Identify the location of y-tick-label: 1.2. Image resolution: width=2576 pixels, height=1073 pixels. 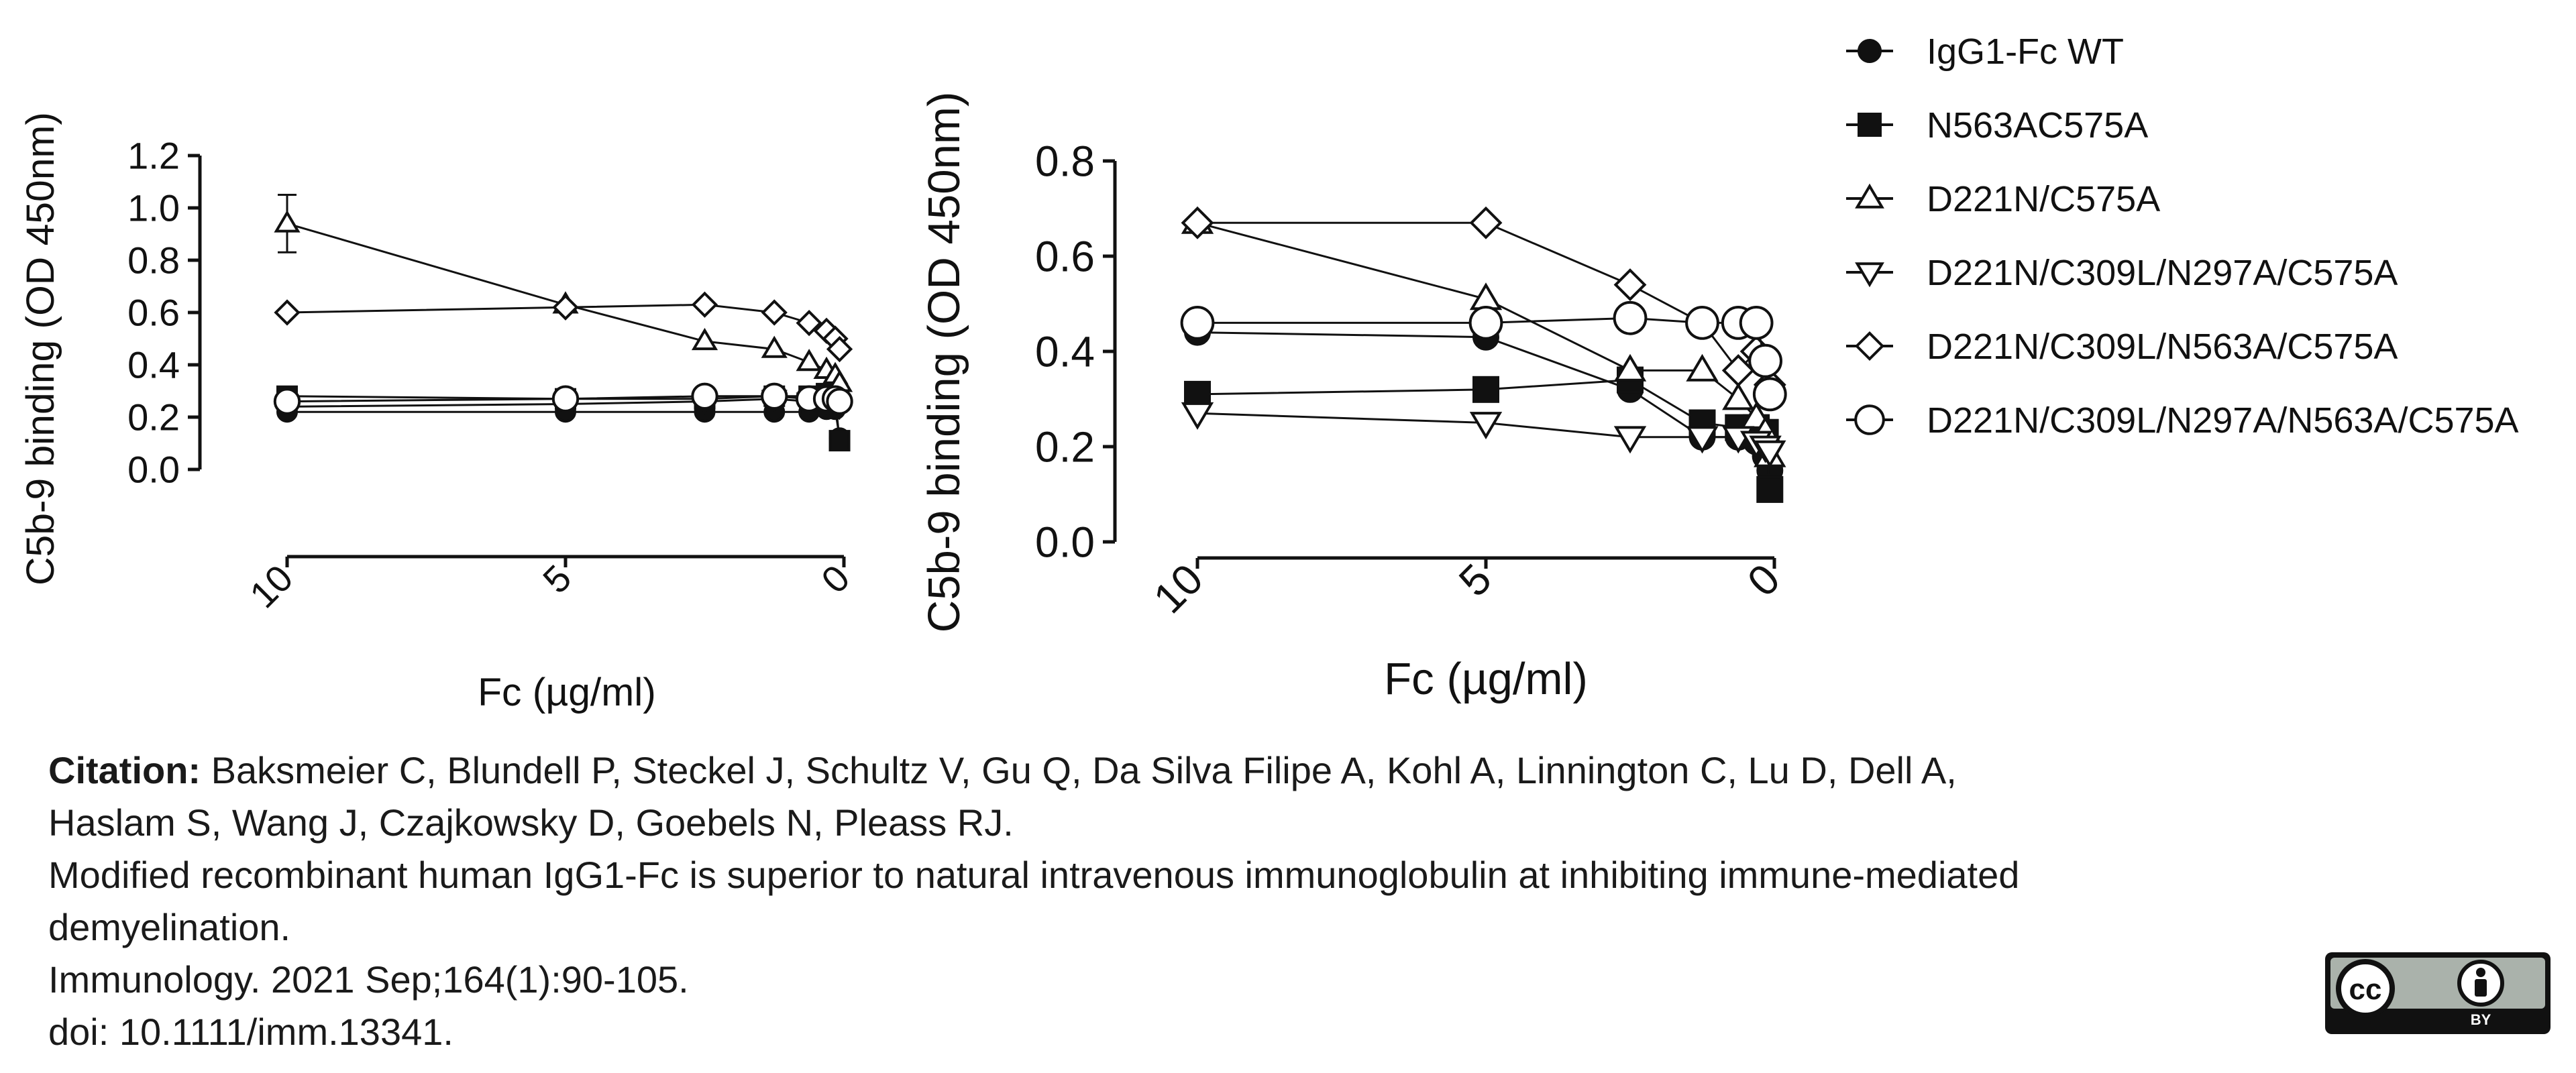
(153, 156).